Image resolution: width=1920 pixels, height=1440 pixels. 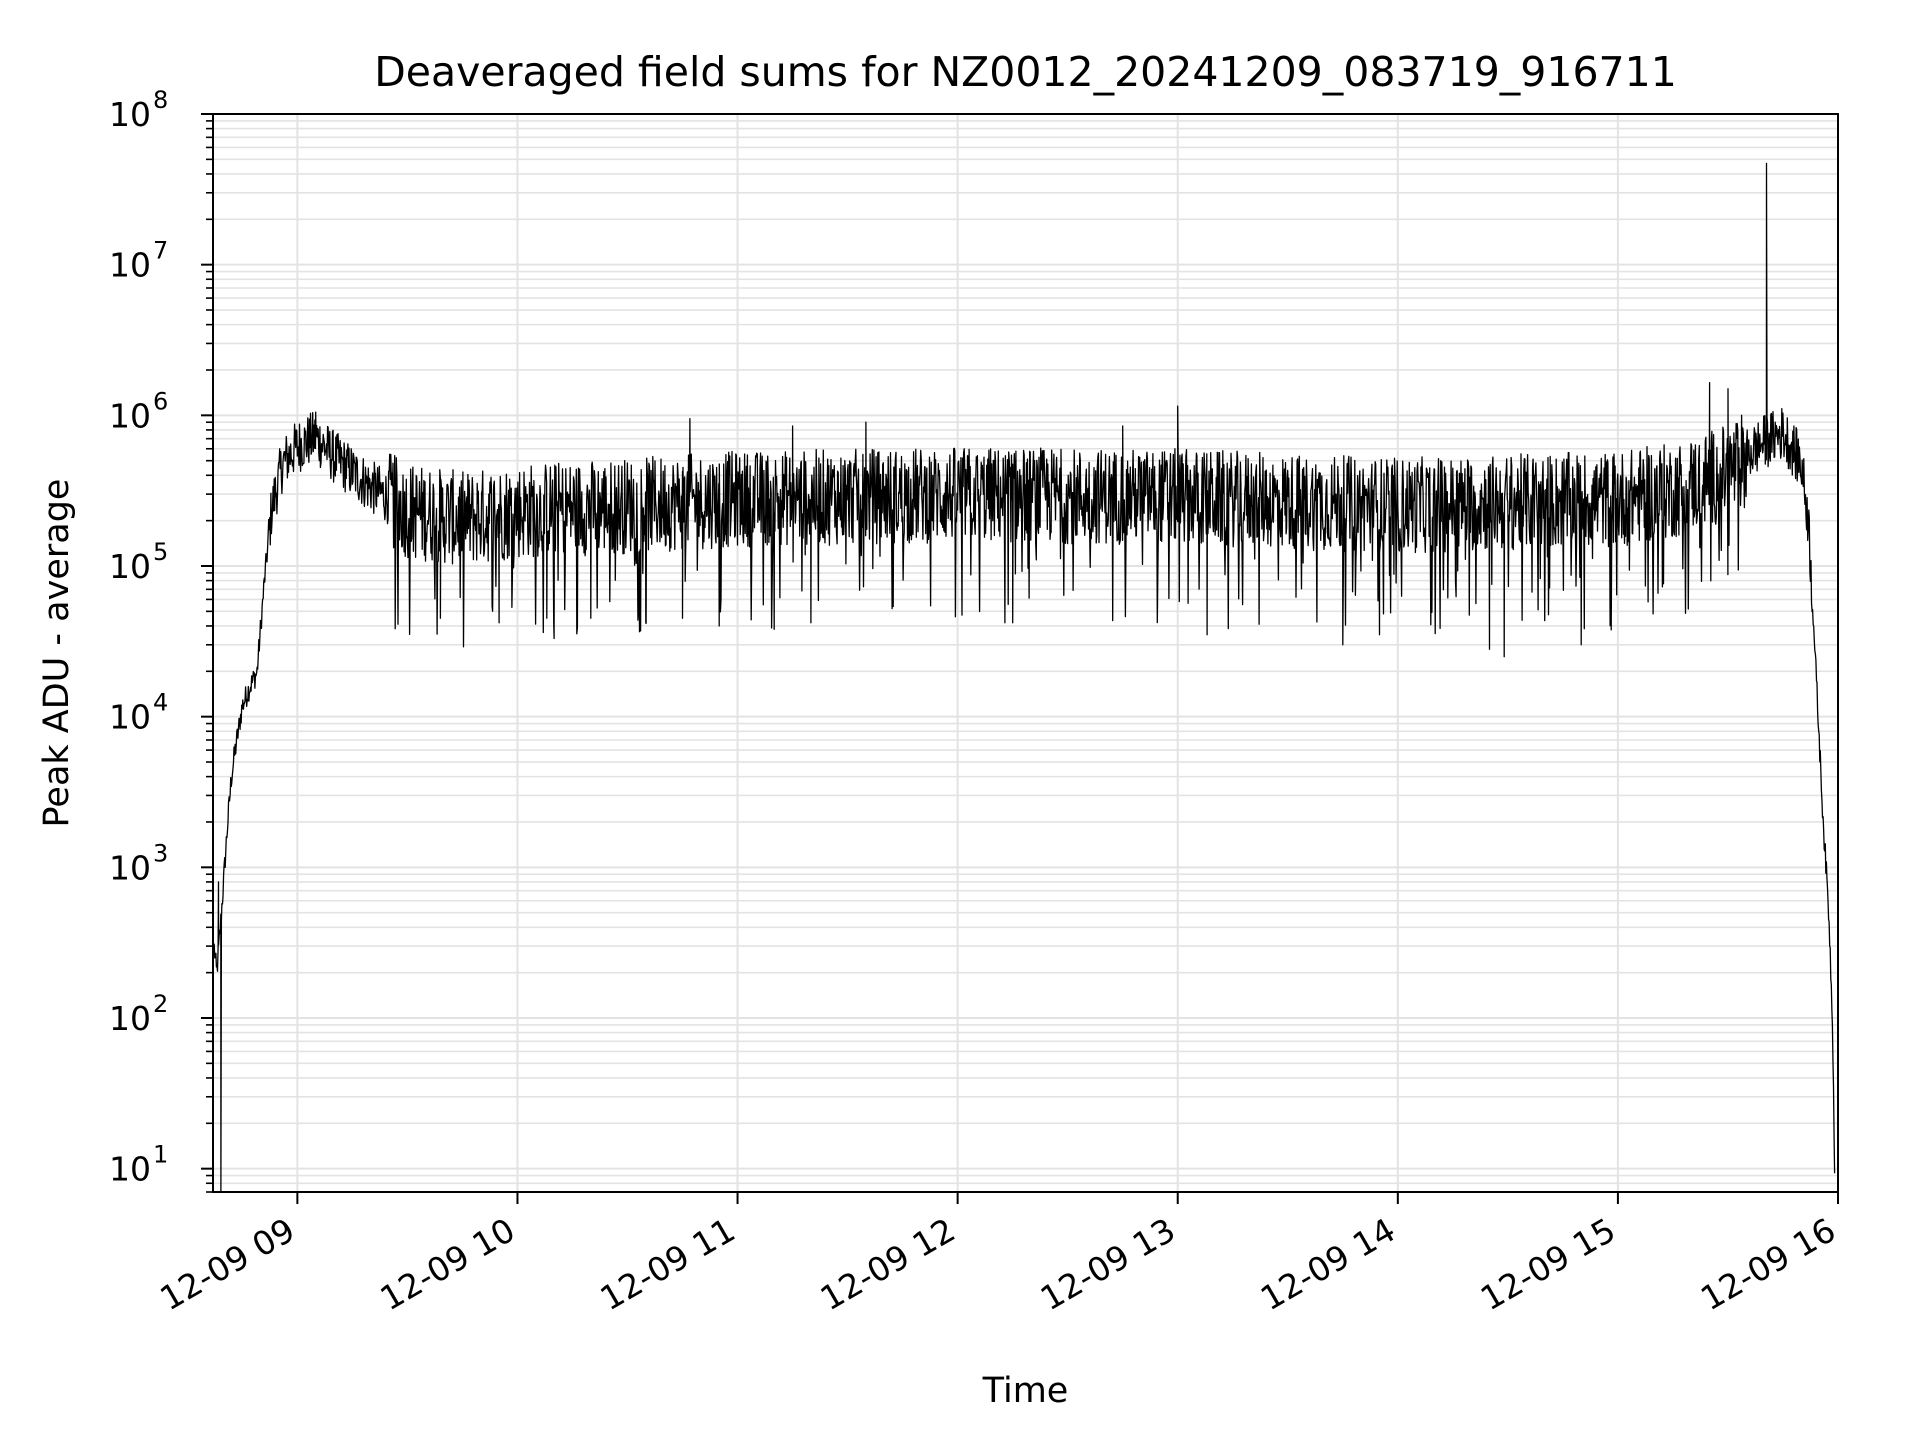 I want to click on y-tick-exponent: 8, so click(x=160, y=100).